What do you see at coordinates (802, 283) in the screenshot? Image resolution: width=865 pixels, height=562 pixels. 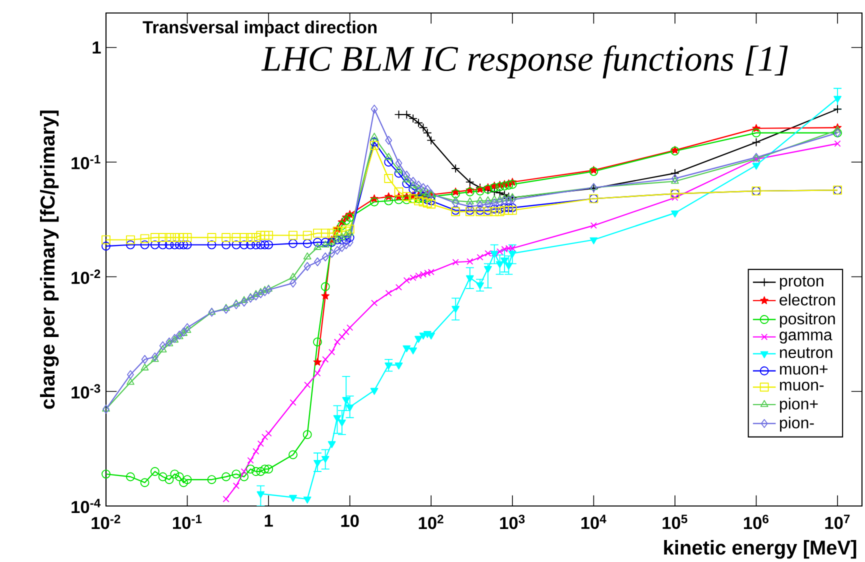 I see `legend-label: proton` at bounding box center [802, 283].